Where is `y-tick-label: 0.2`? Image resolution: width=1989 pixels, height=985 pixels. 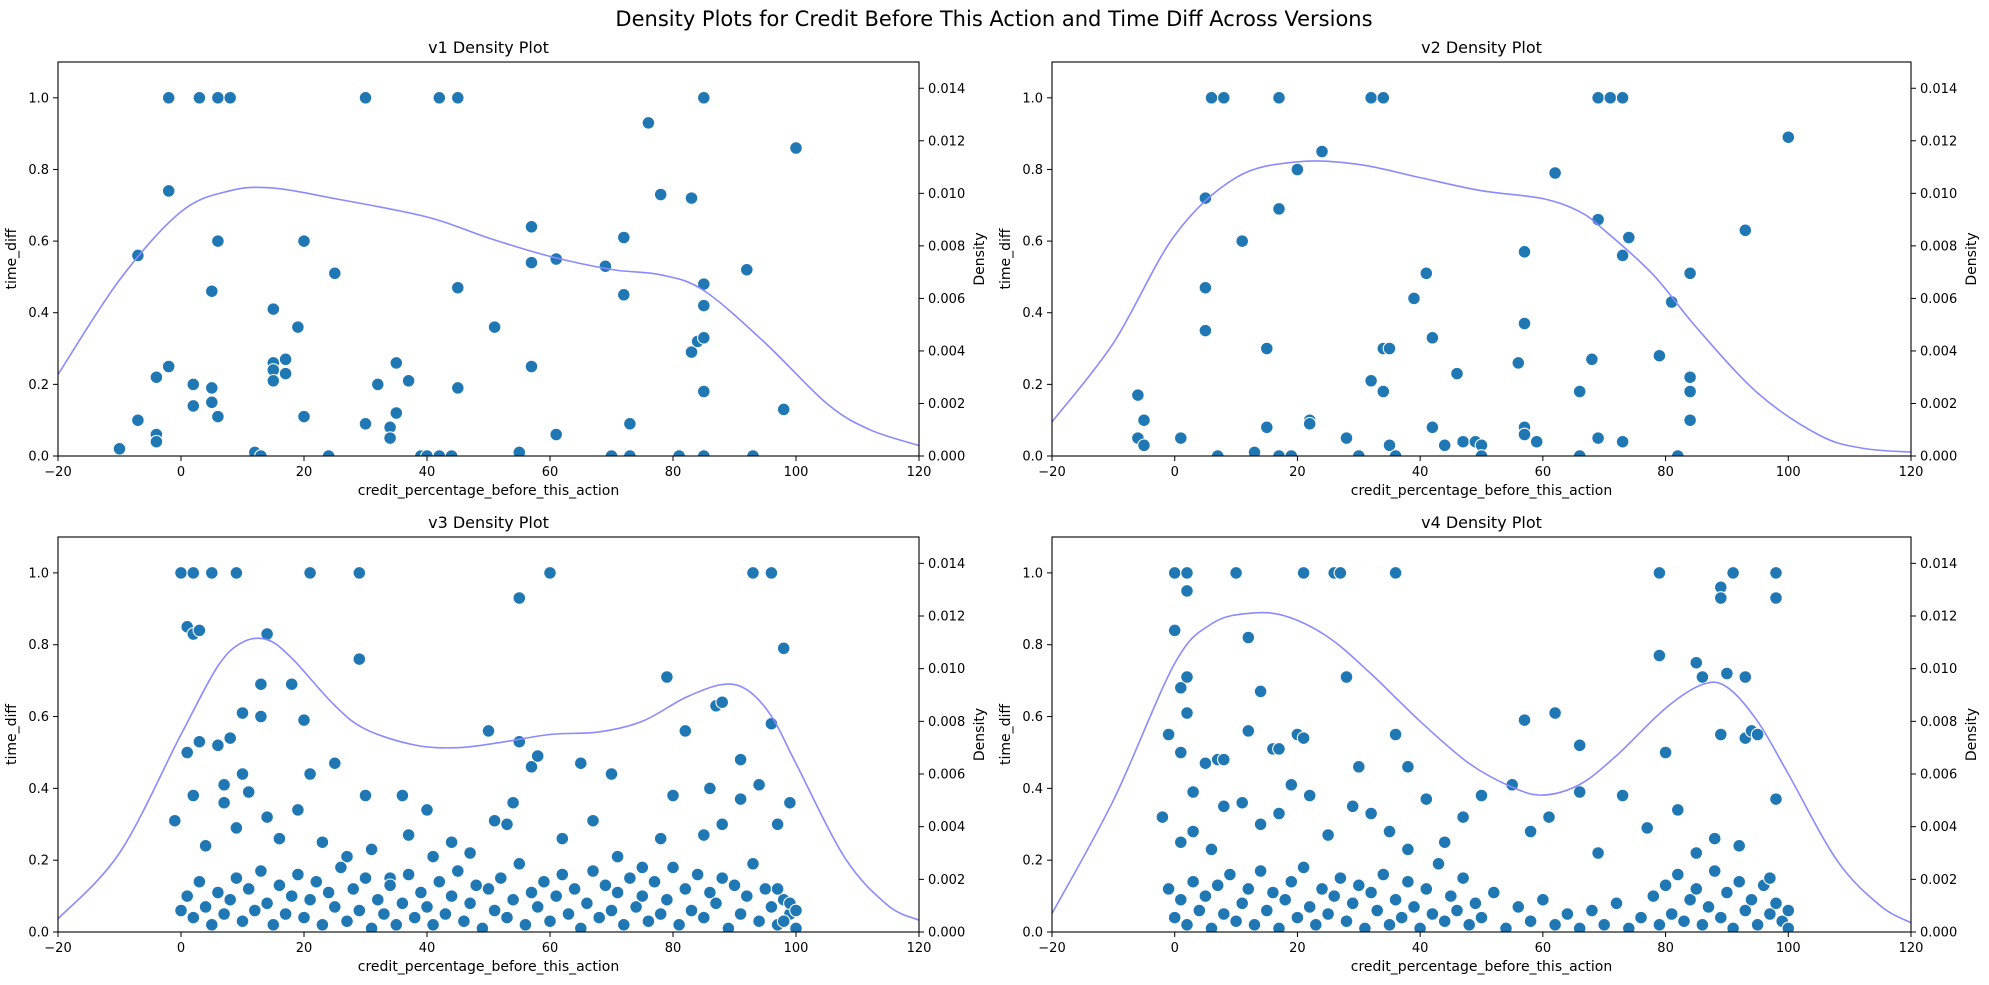
y-tick-label: 0.2 is located at coordinates (1032, 861).